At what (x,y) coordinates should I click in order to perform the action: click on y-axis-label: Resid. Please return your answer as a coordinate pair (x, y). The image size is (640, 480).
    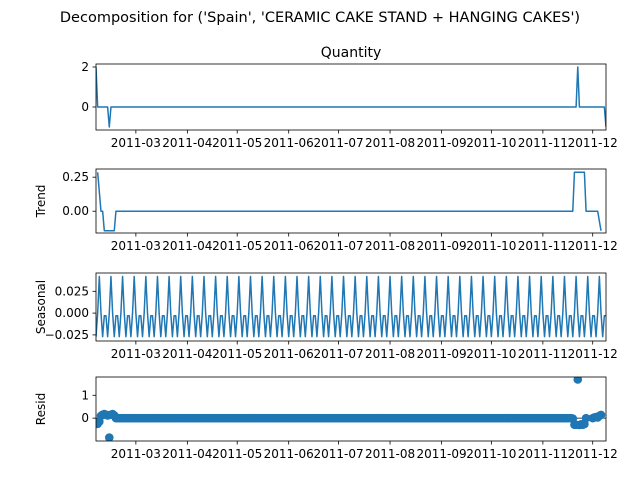
    Looking at the image, I should click on (41, 409).